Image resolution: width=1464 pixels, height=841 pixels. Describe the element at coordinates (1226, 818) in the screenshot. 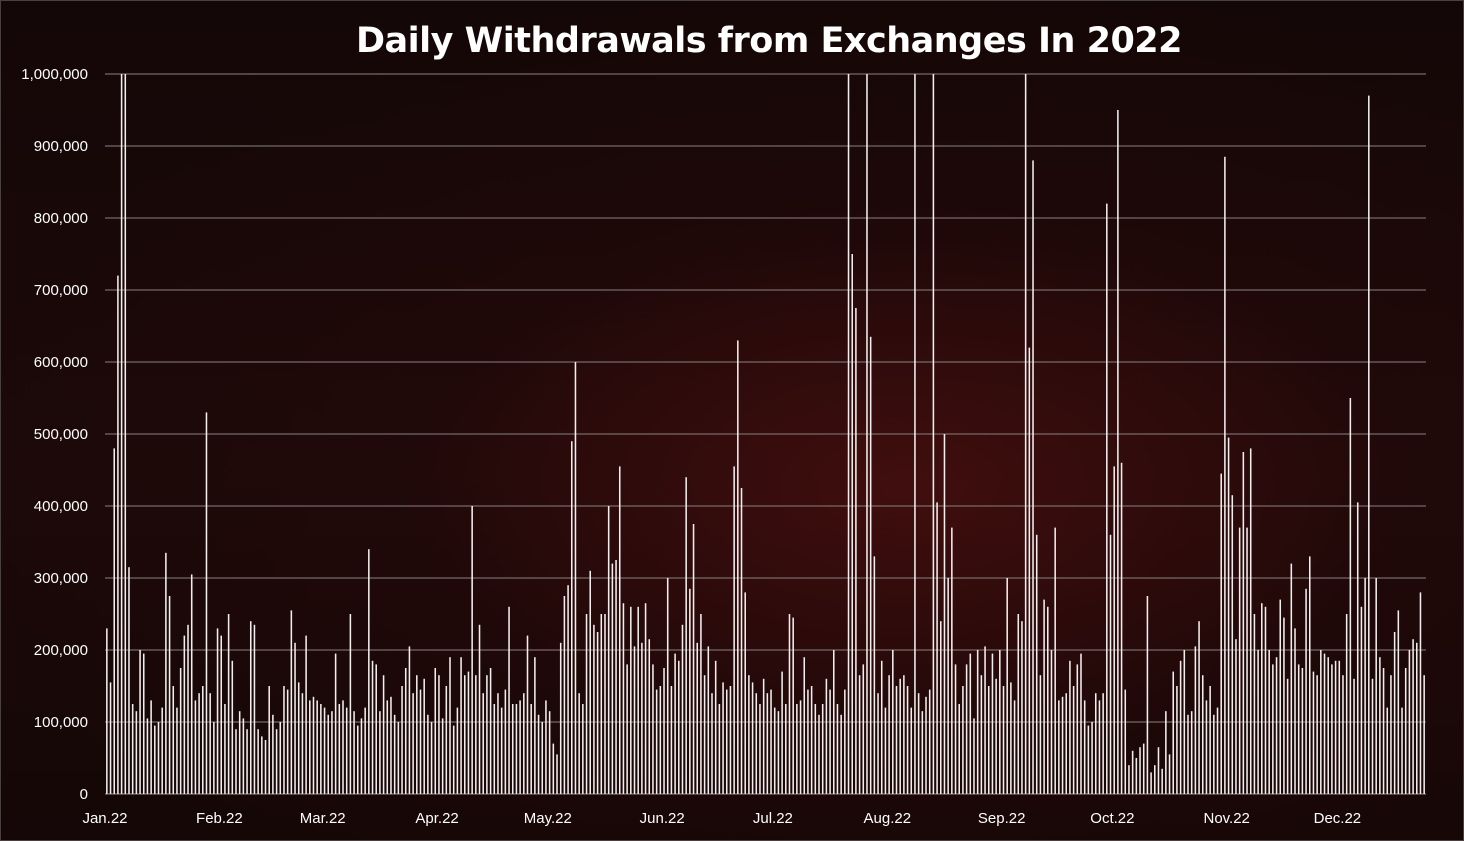

I see `x-tick-label: Nov.22` at that location.